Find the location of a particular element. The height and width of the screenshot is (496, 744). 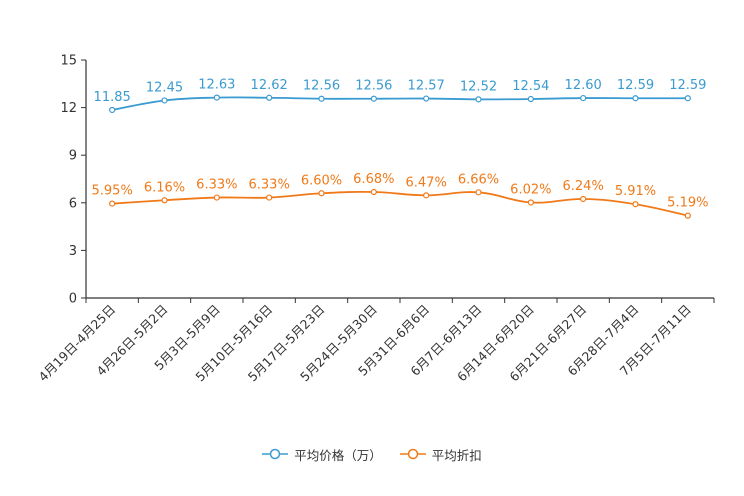

data-label: 12.60 is located at coordinates (583, 85).